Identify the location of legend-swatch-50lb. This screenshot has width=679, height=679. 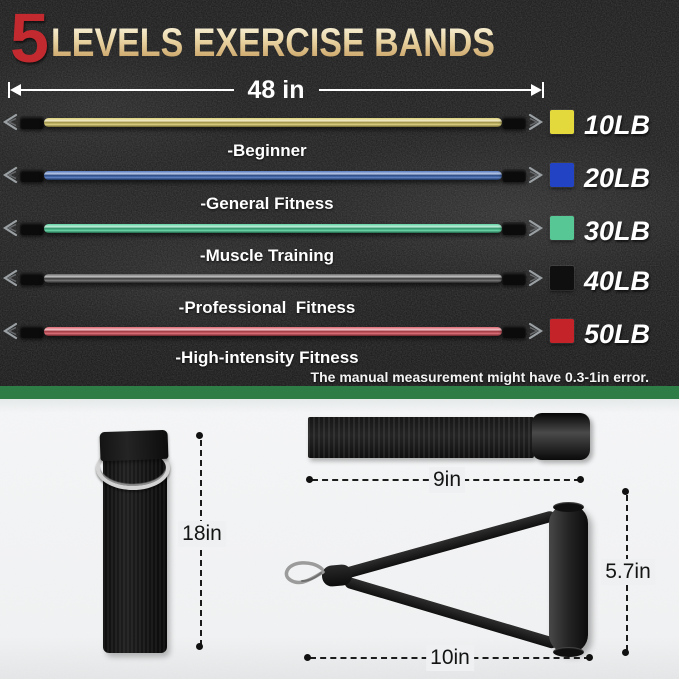
(562, 331).